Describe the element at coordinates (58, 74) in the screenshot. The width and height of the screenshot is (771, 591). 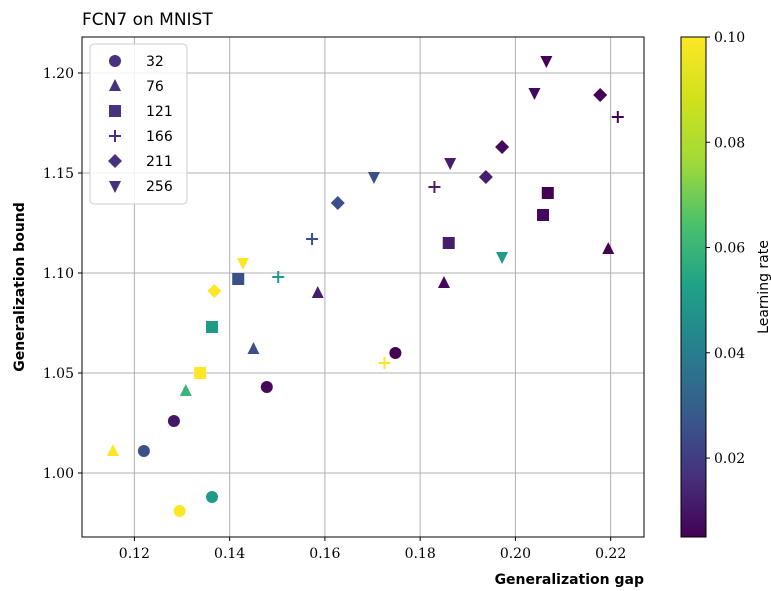
I see `y-tick-label: 1.20` at that location.